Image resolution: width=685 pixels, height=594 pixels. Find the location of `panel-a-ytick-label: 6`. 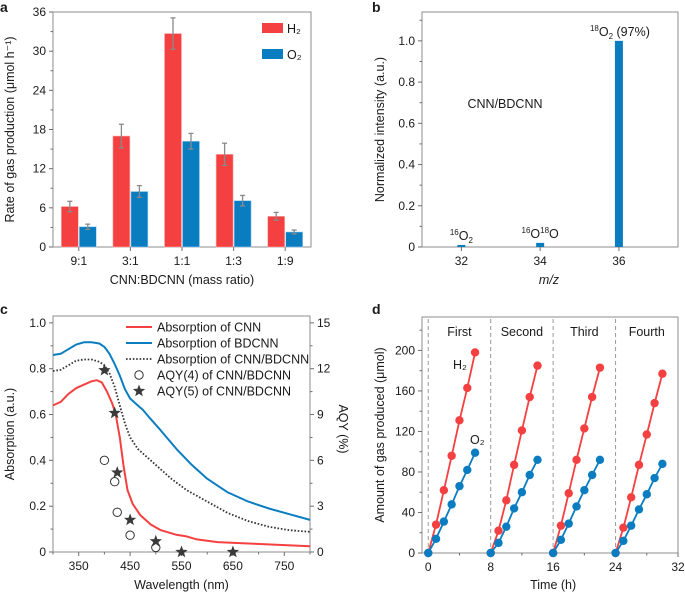

panel-a-ytick-label: 6 is located at coordinates (42, 208).